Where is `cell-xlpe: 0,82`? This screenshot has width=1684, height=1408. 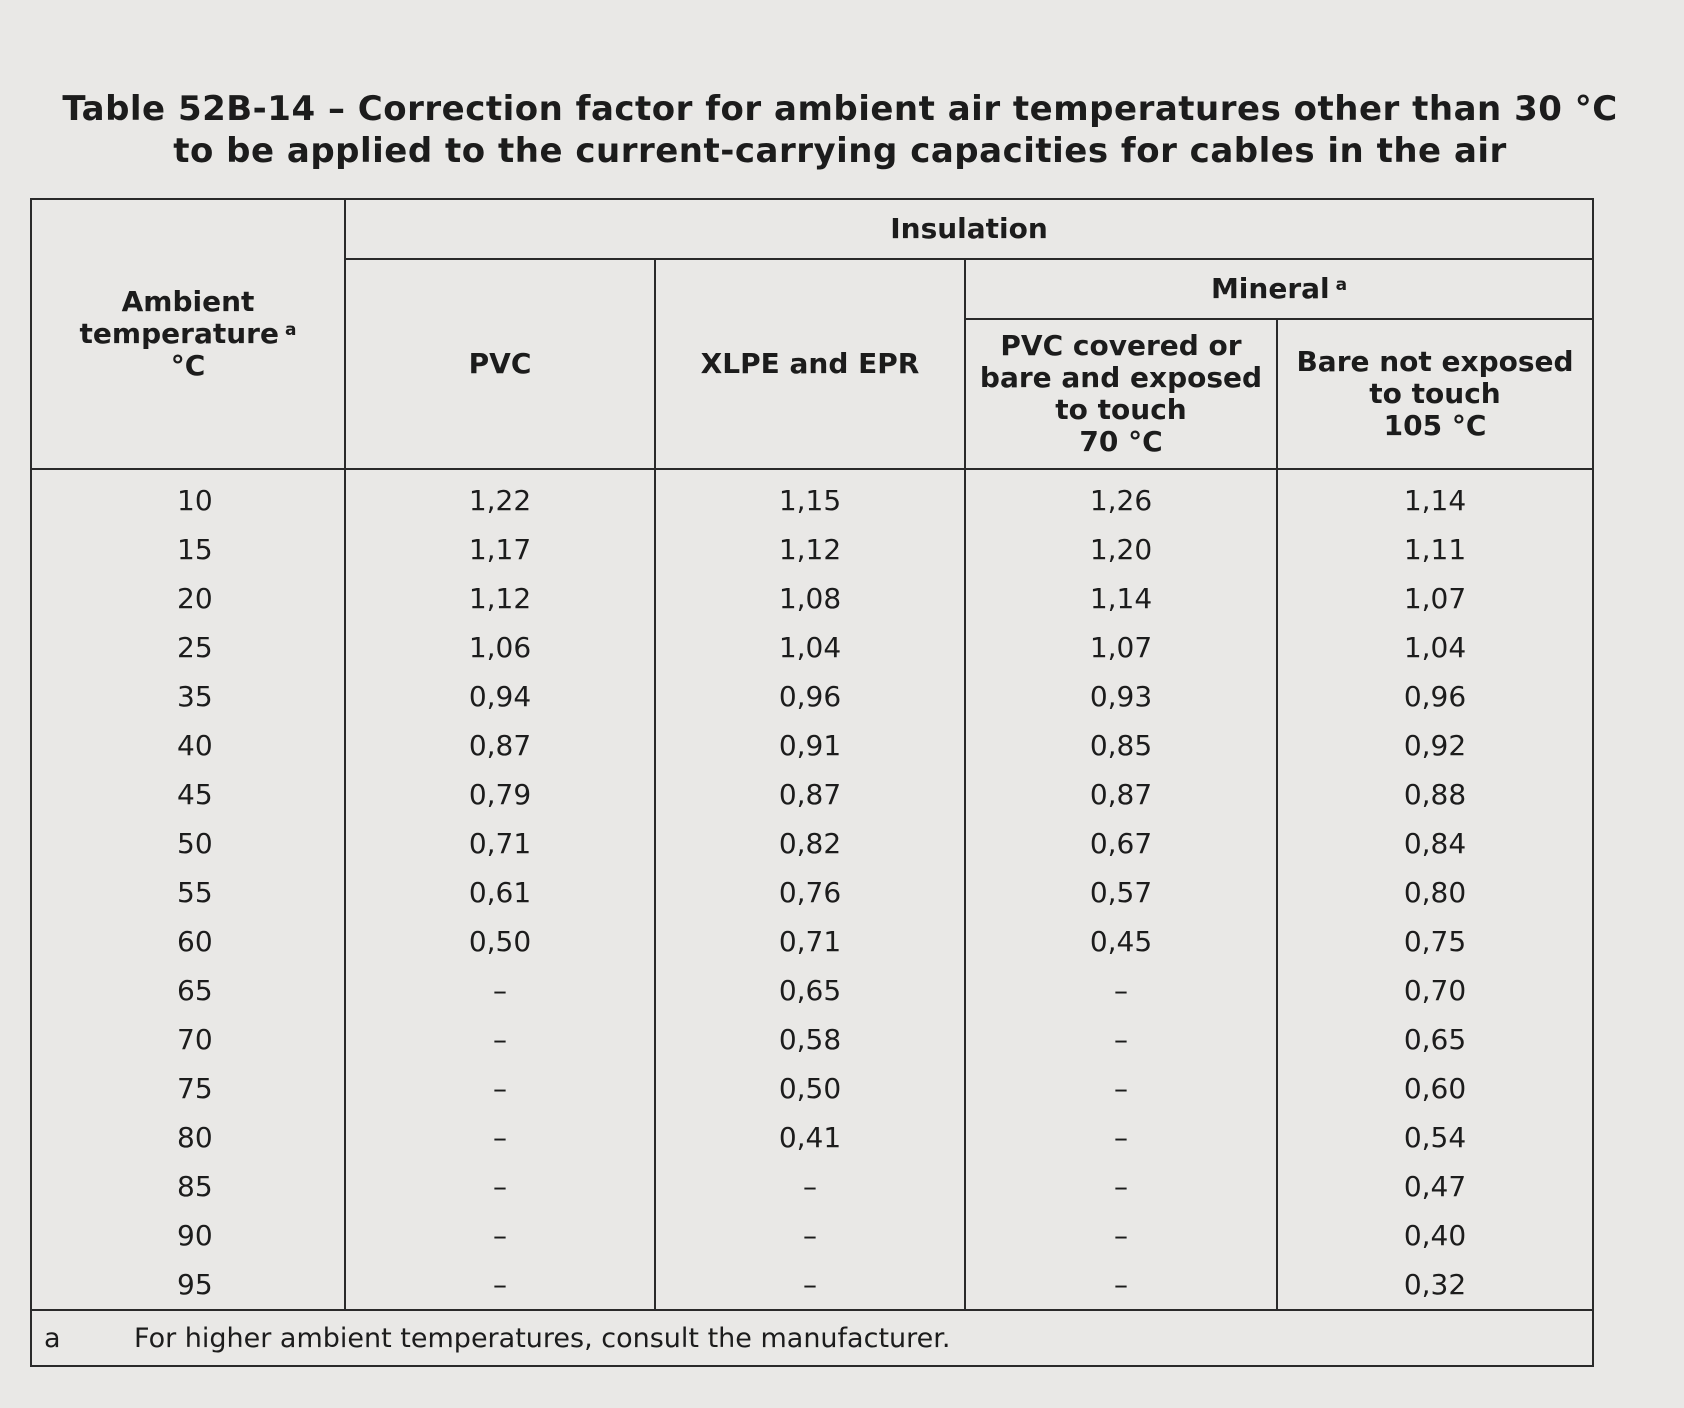
cell-xlpe: 0,82 is located at coordinates (810, 843).